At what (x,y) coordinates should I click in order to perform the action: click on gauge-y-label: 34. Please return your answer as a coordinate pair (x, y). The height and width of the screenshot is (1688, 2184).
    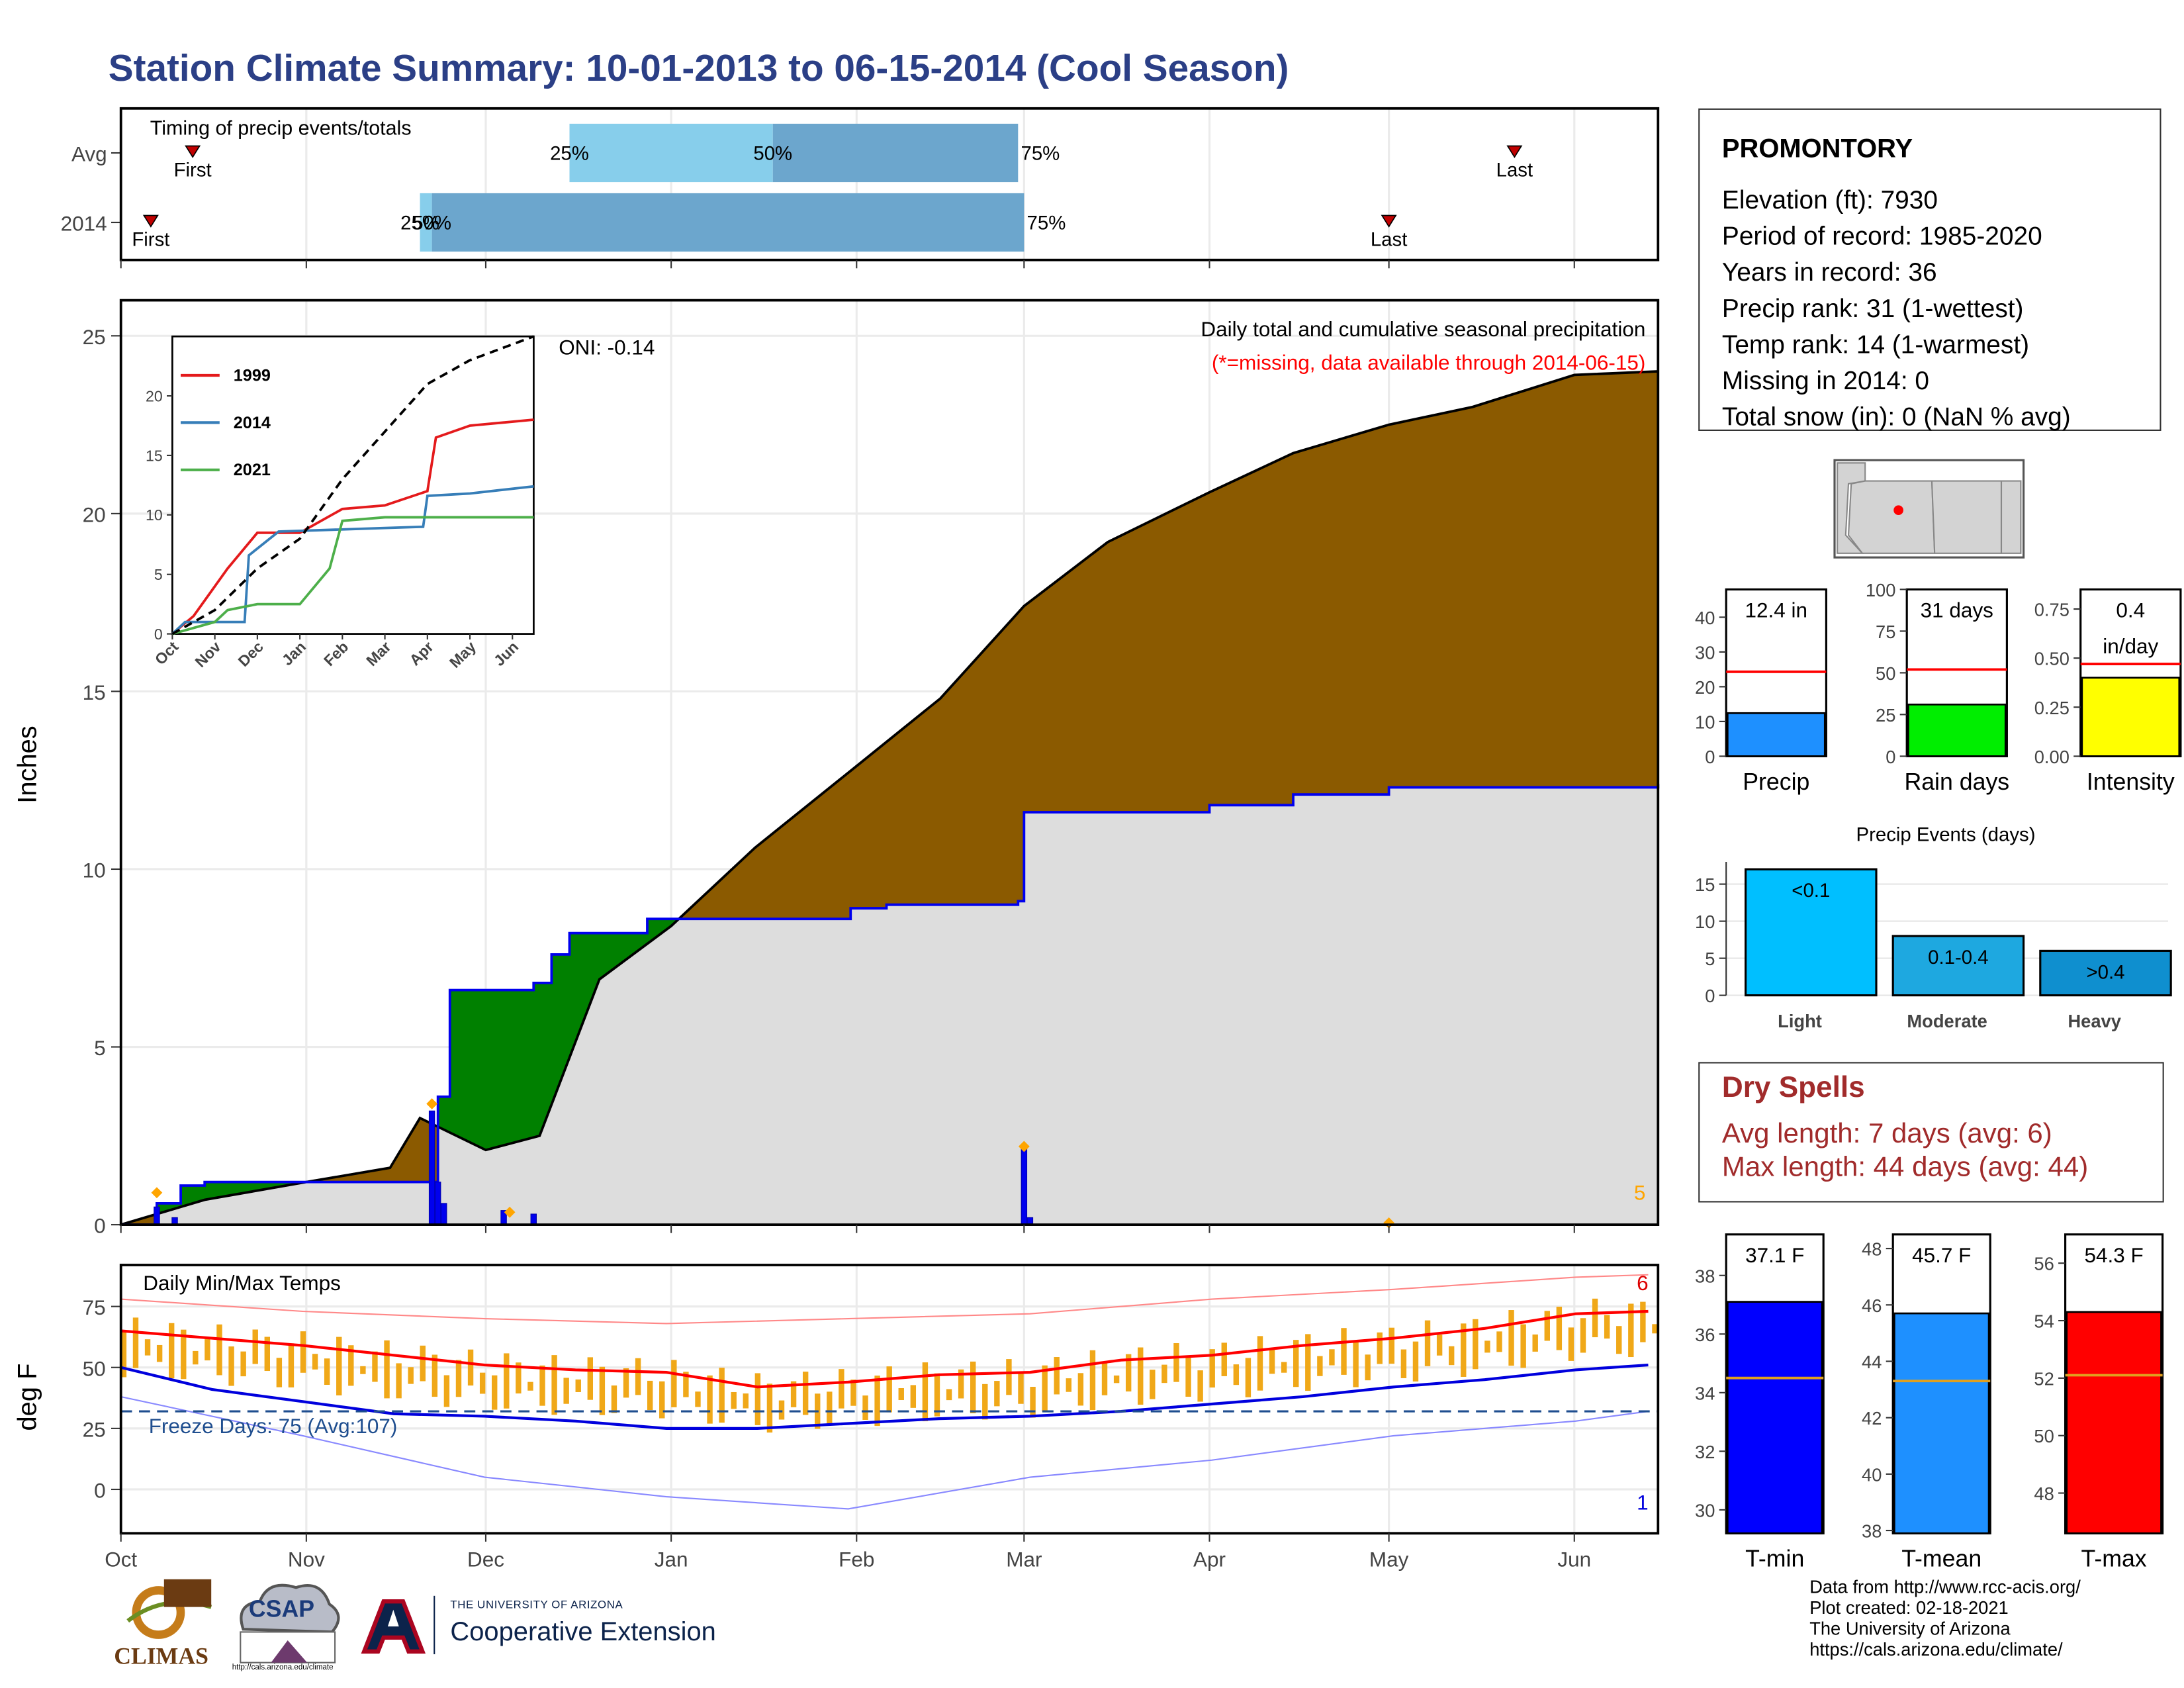
    Looking at the image, I should click on (1705, 1393).